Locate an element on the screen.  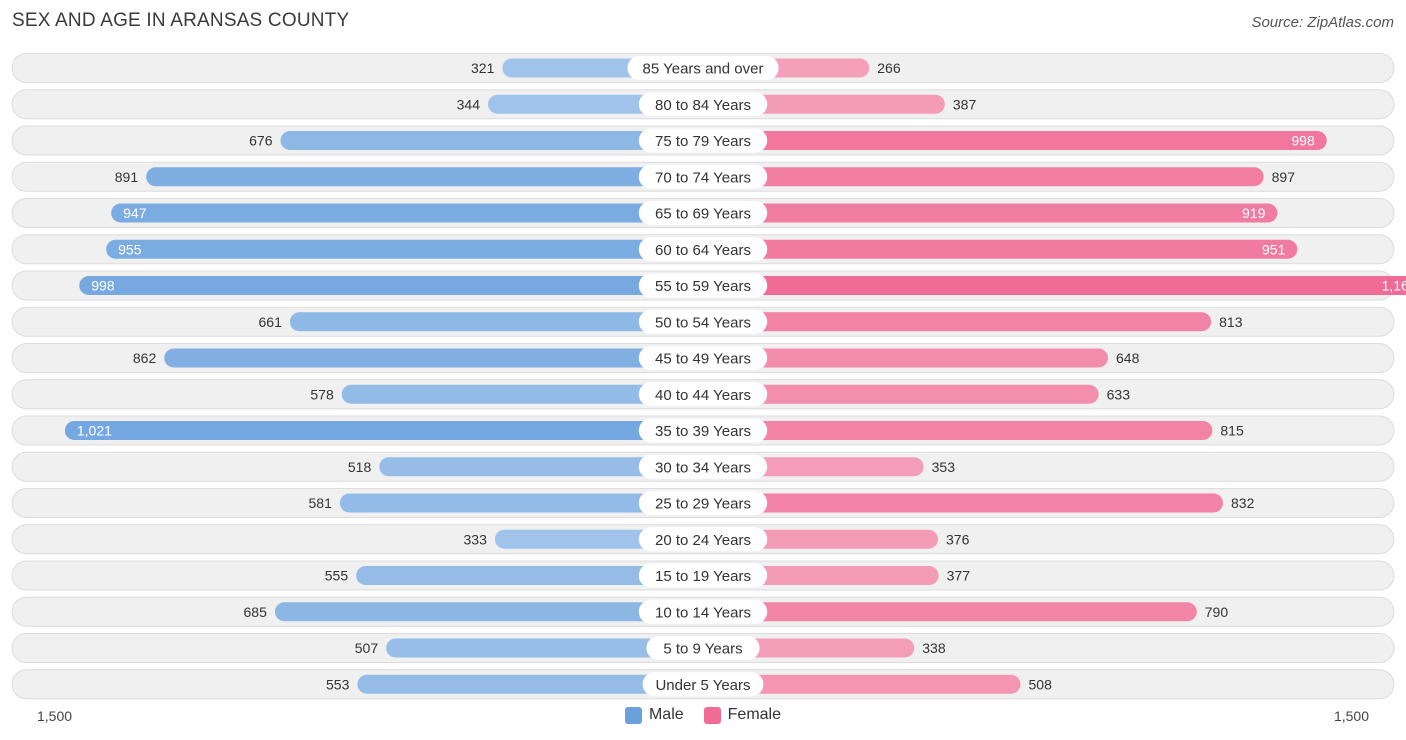
category-label: 80 to 84 Years is located at coordinates (703, 105).